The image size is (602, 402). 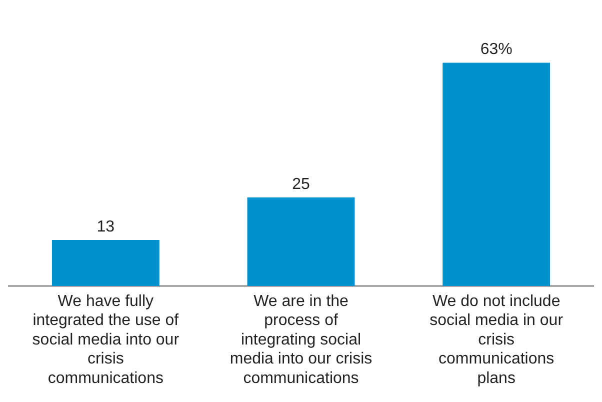 I want to click on x-tick-label: We do not include social media in our crisis communications plans, so click(x=497, y=340).